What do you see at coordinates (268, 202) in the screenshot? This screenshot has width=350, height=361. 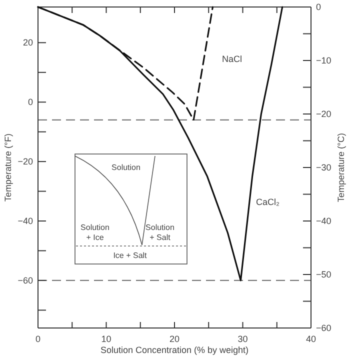 I see `series-label: CaCl₂` at bounding box center [268, 202].